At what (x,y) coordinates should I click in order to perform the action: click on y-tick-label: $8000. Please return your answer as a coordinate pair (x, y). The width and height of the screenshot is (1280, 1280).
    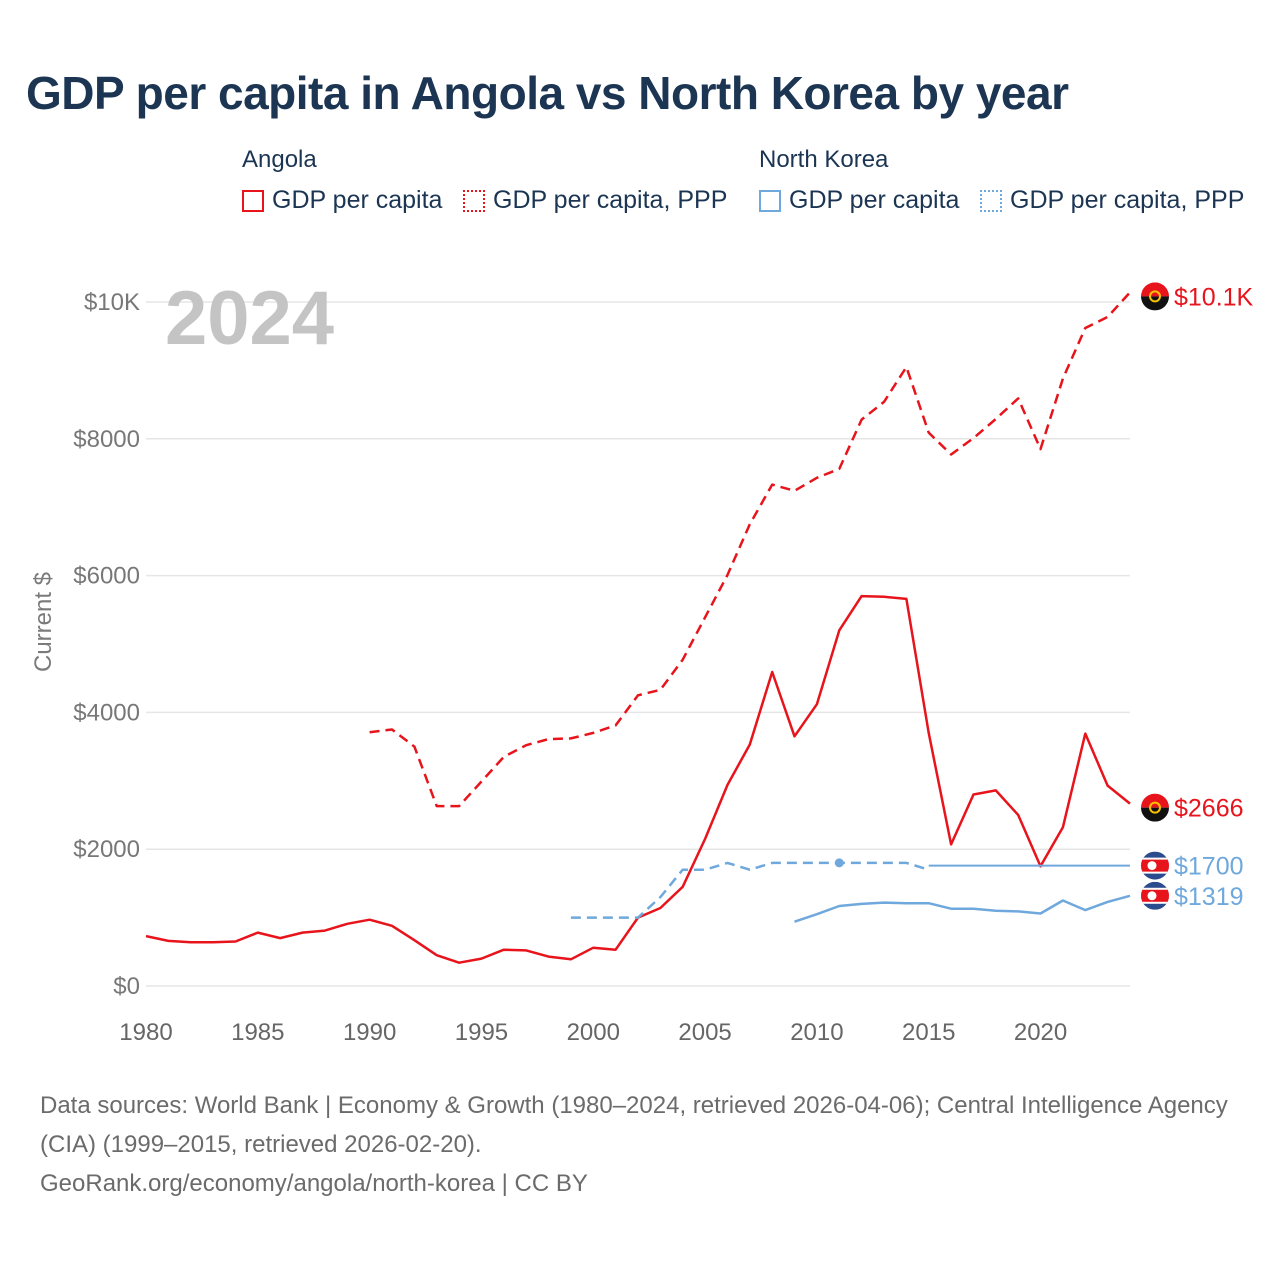
    Looking at the image, I should click on (106, 439).